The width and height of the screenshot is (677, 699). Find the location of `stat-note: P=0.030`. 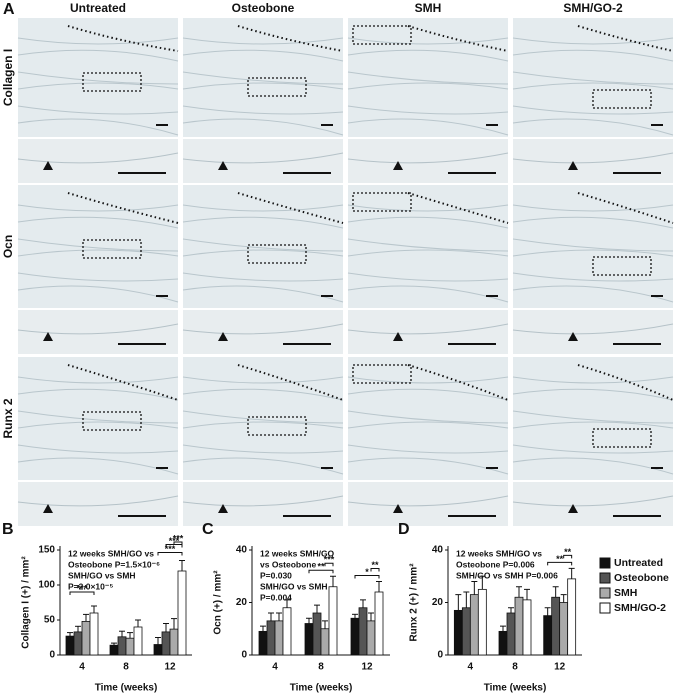

stat-note: P=0.030 is located at coordinates (276, 575).